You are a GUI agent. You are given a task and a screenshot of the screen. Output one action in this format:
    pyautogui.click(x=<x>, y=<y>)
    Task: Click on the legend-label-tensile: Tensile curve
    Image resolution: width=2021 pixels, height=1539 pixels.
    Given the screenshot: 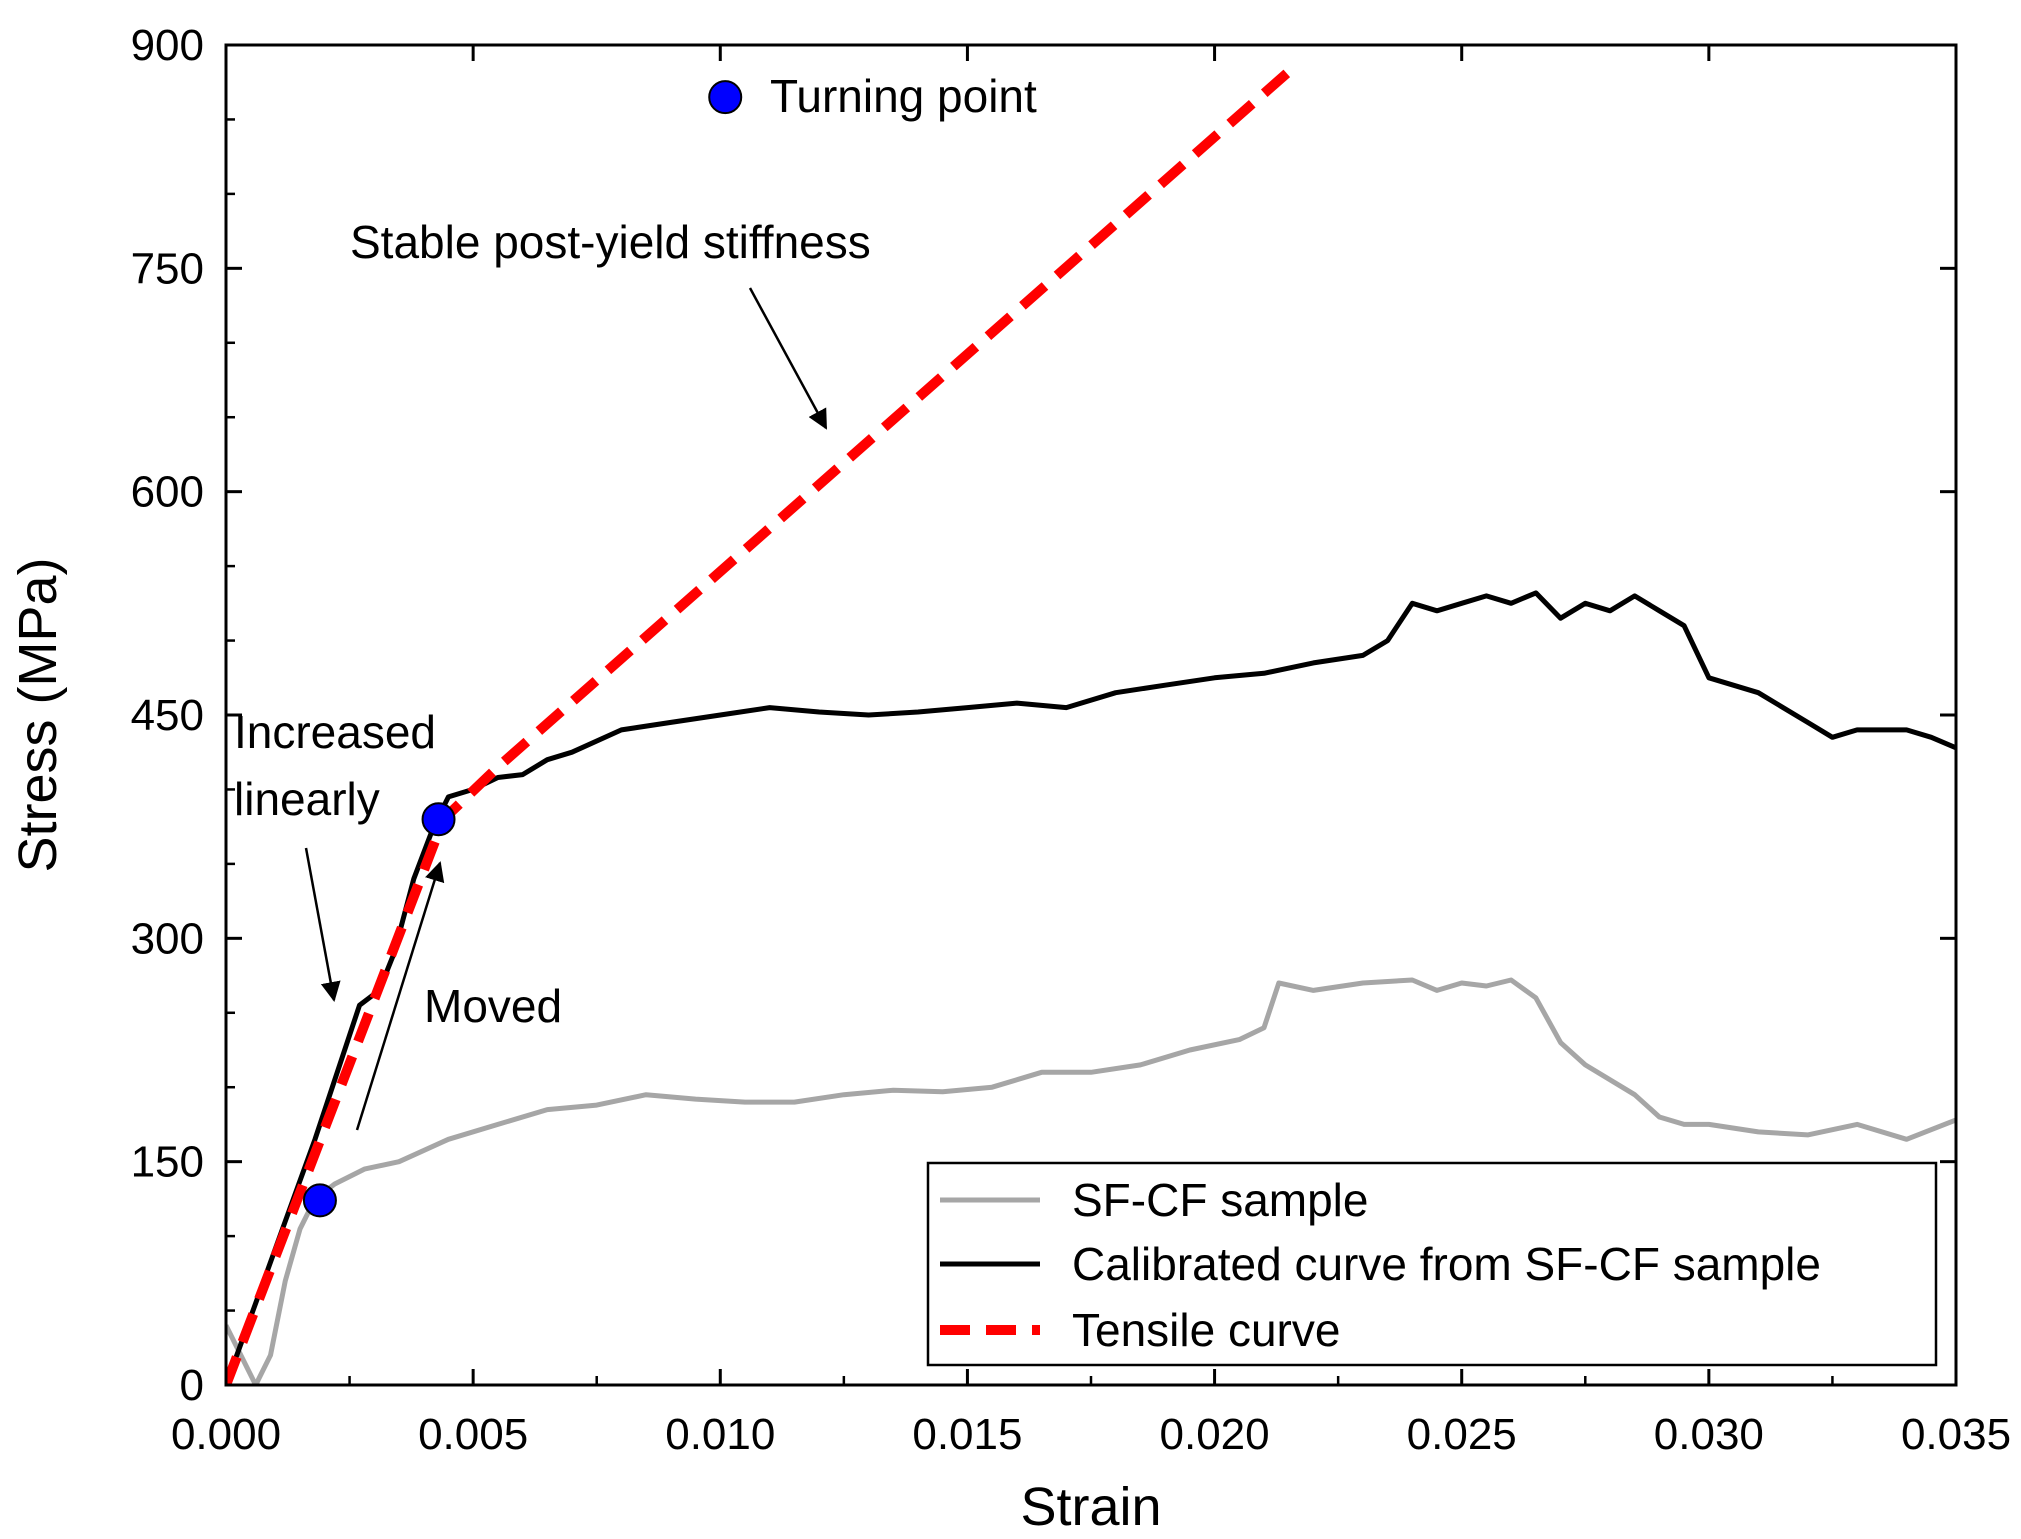 What is the action you would take?
    pyautogui.click(x=1206, y=1330)
    